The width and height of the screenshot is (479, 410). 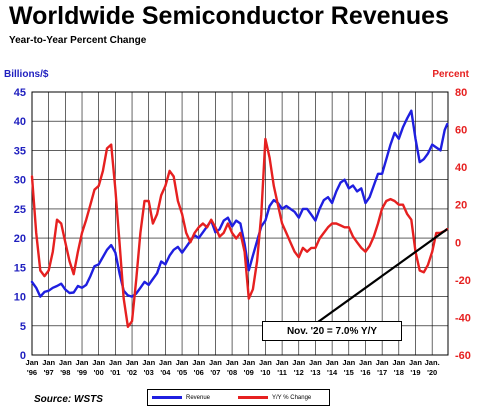 What do you see at coordinates (229, 16) in the screenshot?
I see `chart-title: Worldwide Semiconductor Revenues` at bounding box center [229, 16].